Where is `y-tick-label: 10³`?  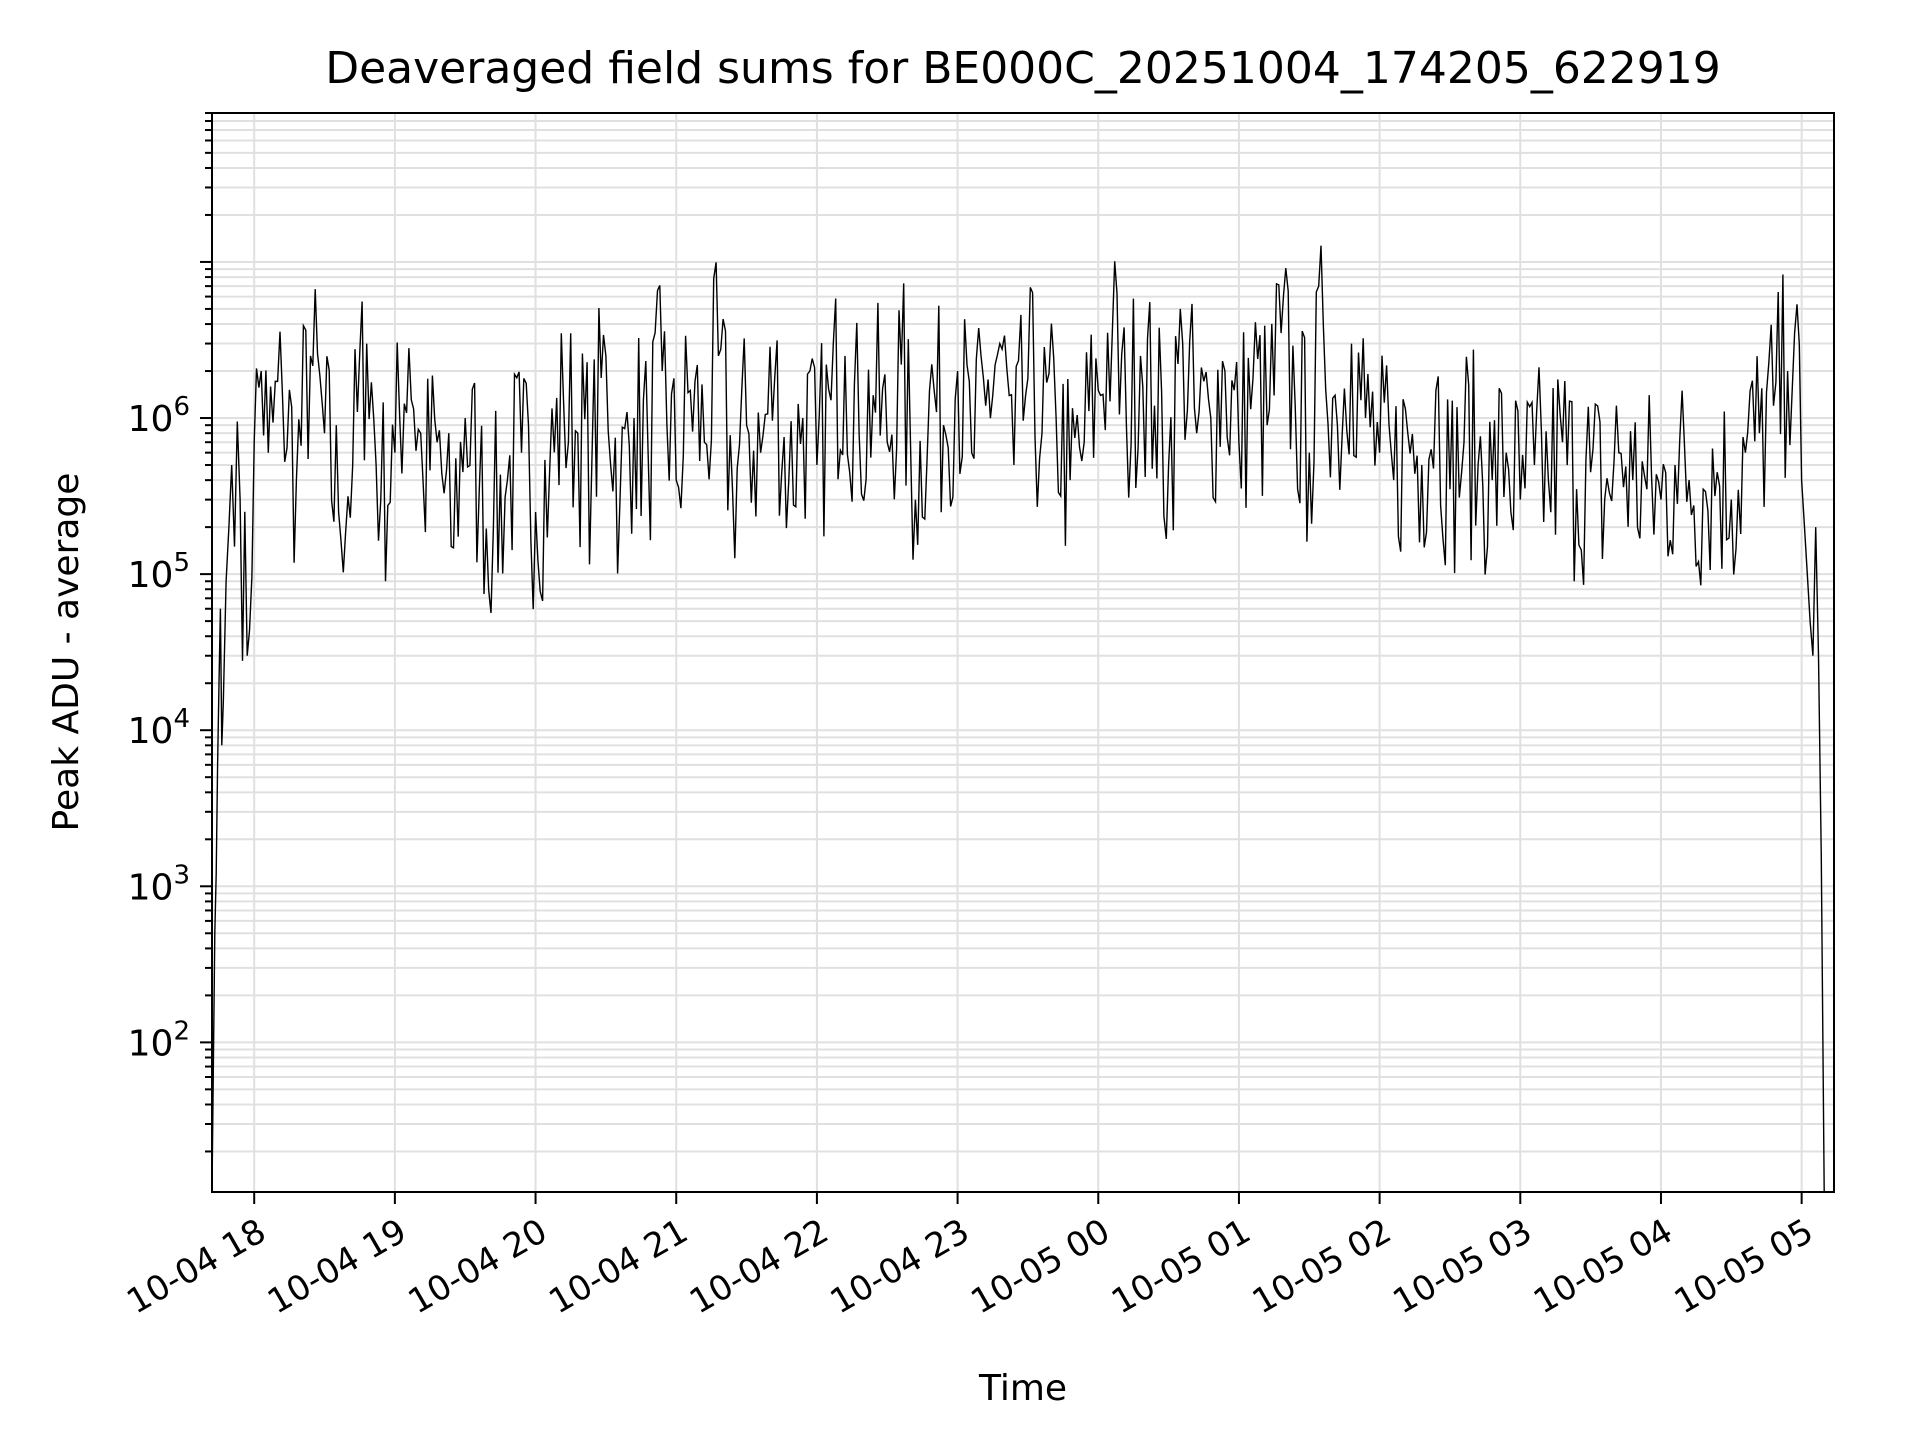 y-tick-label: 10³ is located at coordinates (159, 884).